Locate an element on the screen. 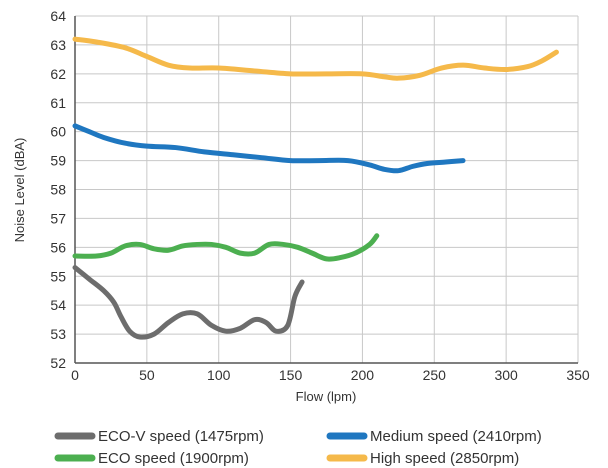  x-axis-label: Flow (lpm) is located at coordinates (326, 396).